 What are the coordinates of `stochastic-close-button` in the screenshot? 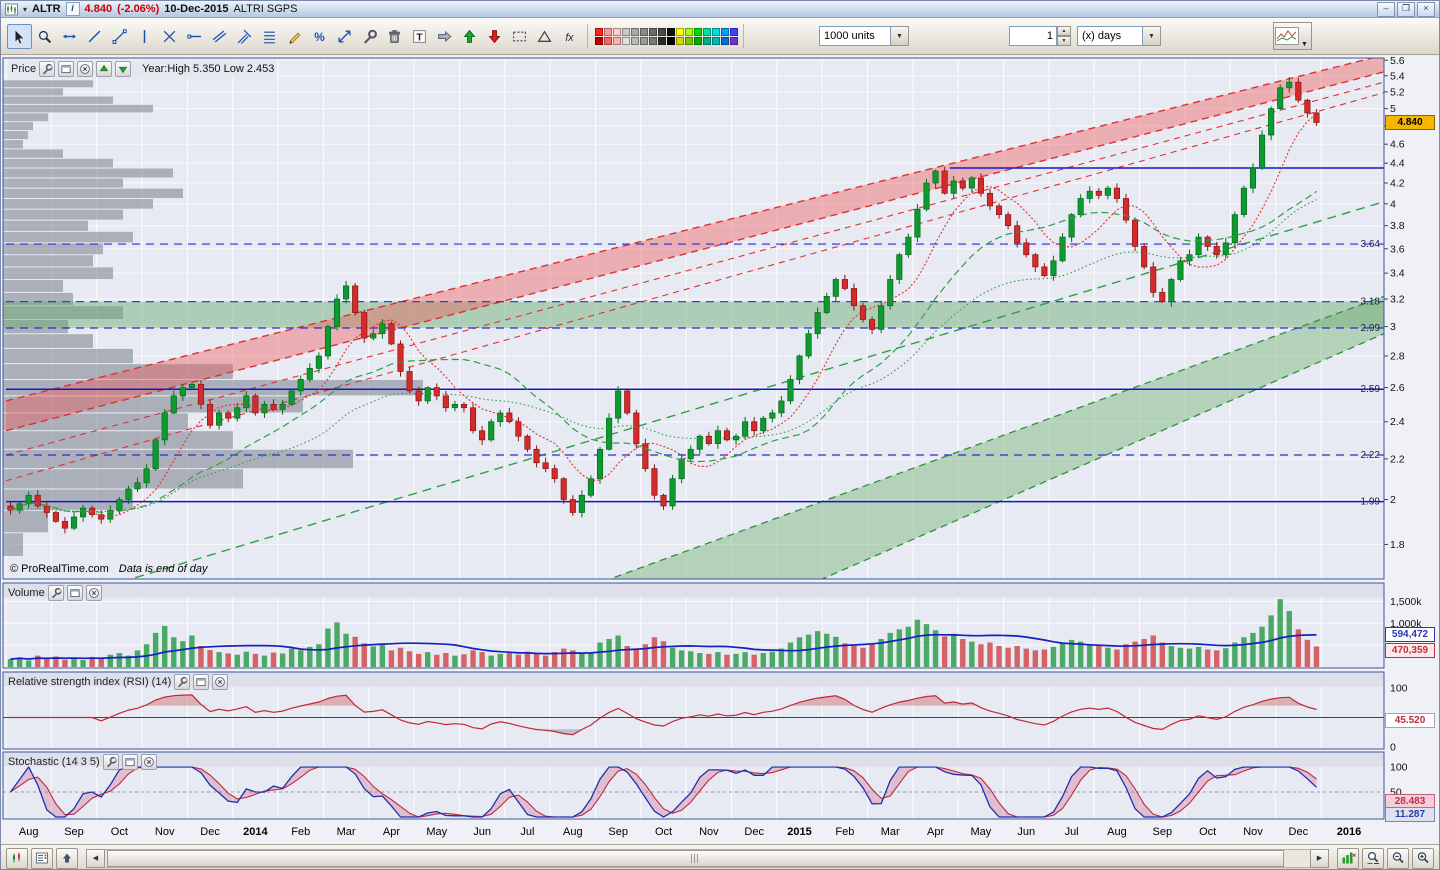 It's located at (148, 762).